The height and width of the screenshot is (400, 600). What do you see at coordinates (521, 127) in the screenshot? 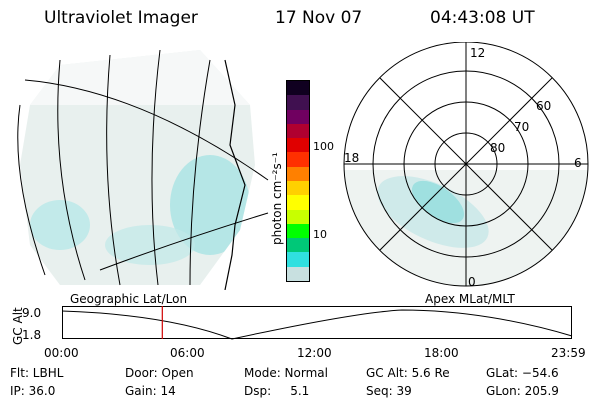
I see `lat-label-70: 70` at bounding box center [521, 127].